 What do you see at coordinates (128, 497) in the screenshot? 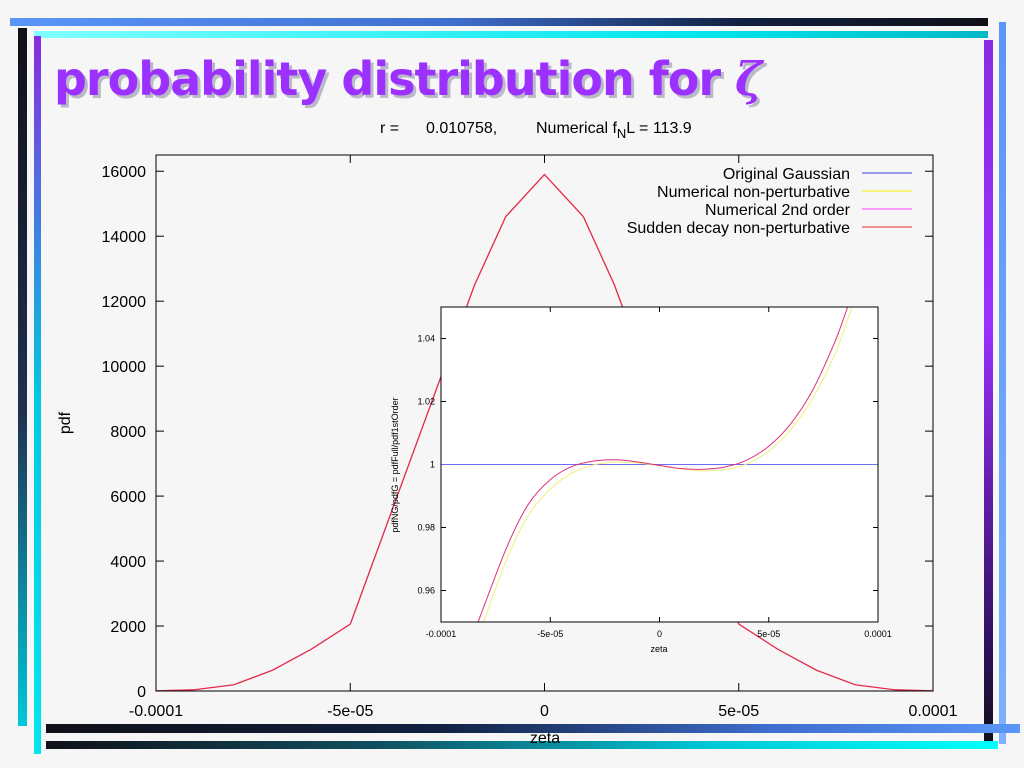
I see `main-y-tick-label: 6000` at bounding box center [128, 497].